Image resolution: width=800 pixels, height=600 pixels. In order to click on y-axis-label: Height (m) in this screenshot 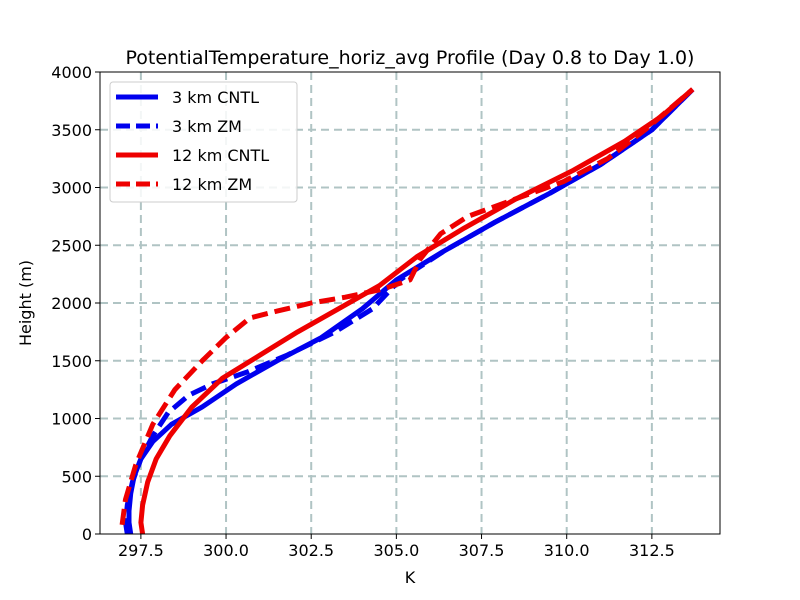, I will do `click(25, 303)`.